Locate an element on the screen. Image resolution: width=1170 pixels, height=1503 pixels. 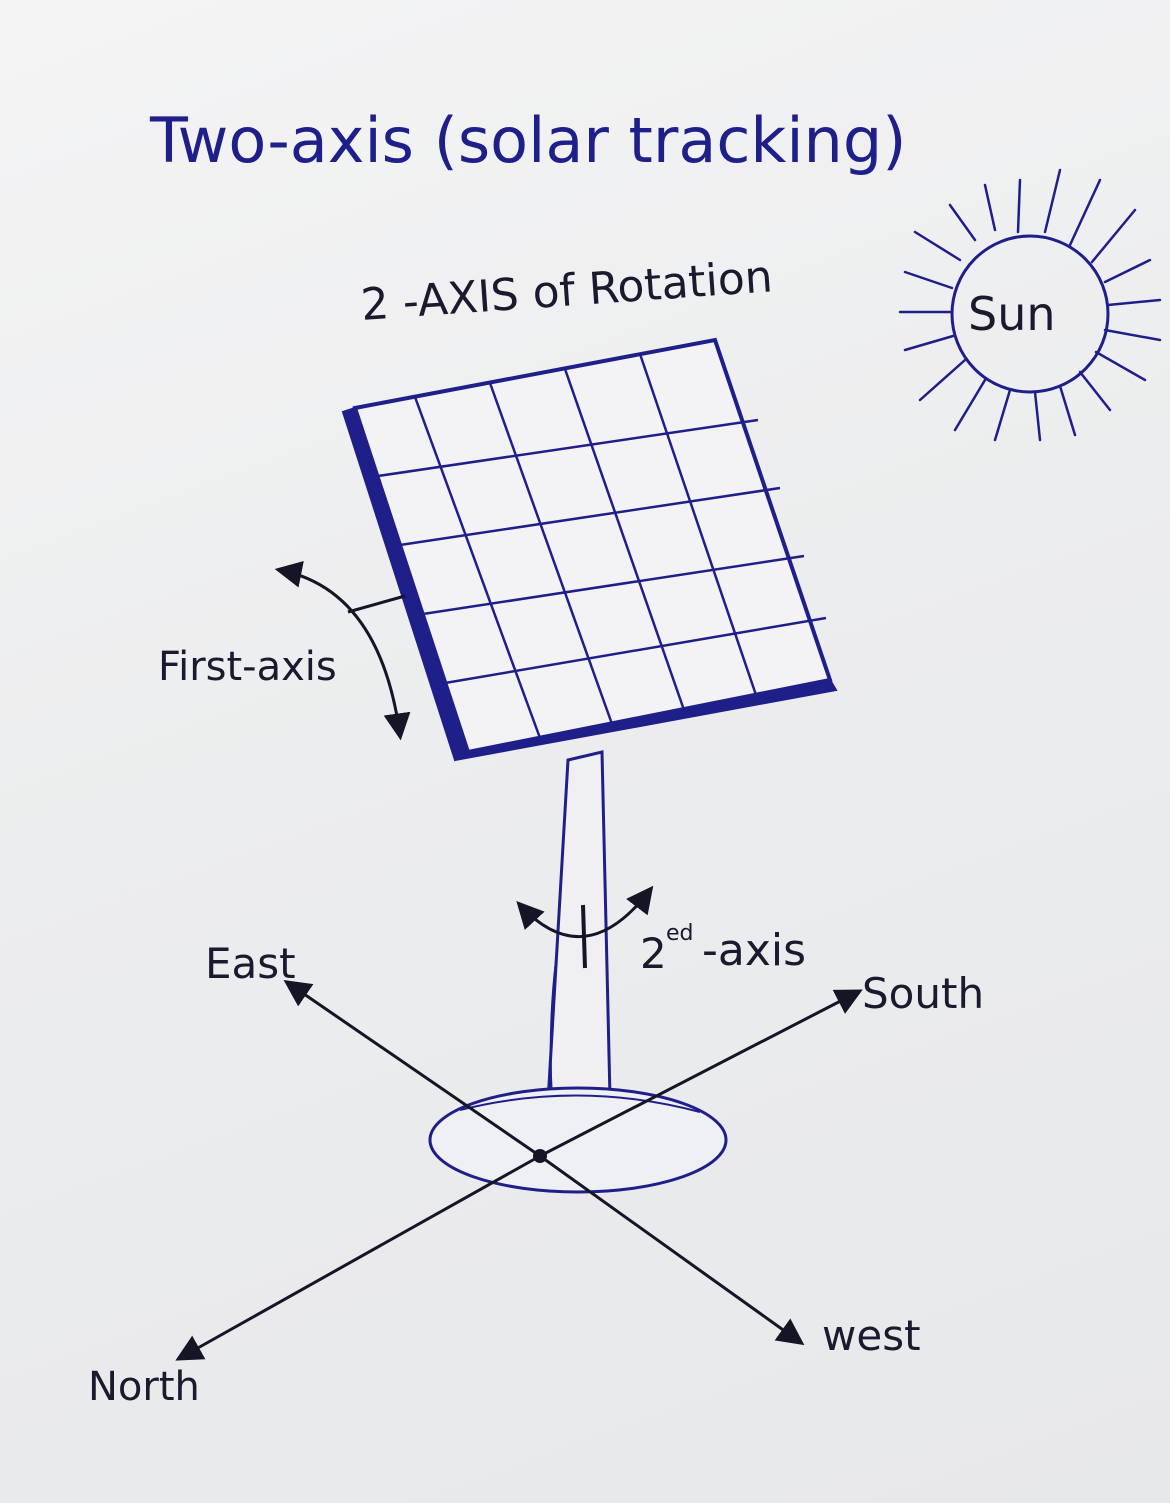
first-axis-label: First-axis is located at coordinates (247, 667).